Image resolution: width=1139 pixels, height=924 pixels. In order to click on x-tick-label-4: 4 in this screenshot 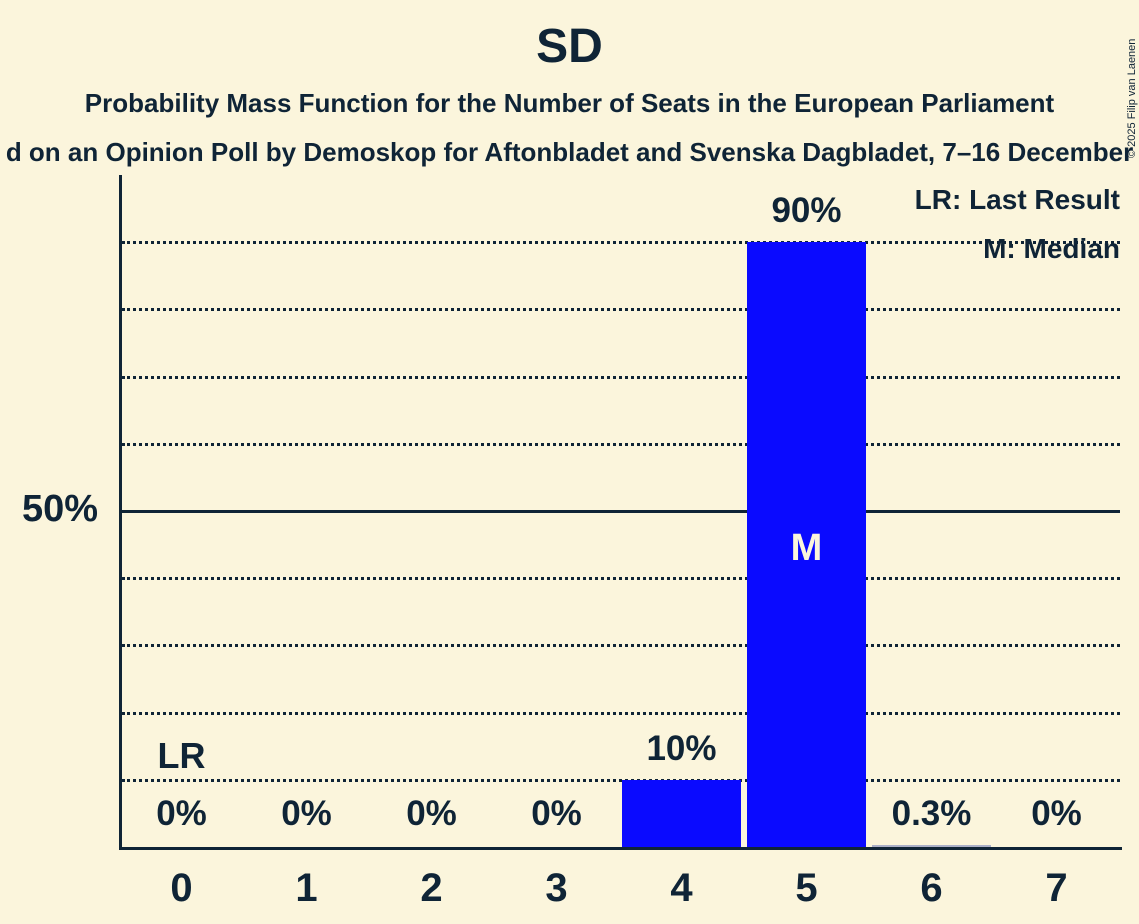, I will do `click(681, 888)`.